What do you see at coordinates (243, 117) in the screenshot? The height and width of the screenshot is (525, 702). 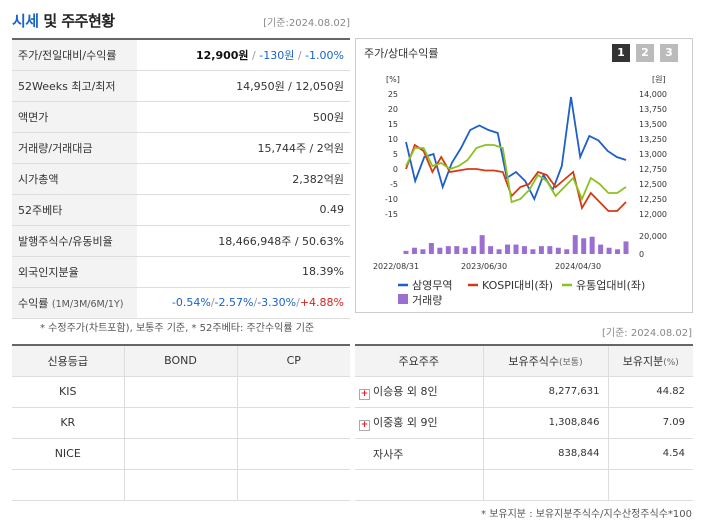 I see `par-value: 500원` at bounding box center [243, 117].